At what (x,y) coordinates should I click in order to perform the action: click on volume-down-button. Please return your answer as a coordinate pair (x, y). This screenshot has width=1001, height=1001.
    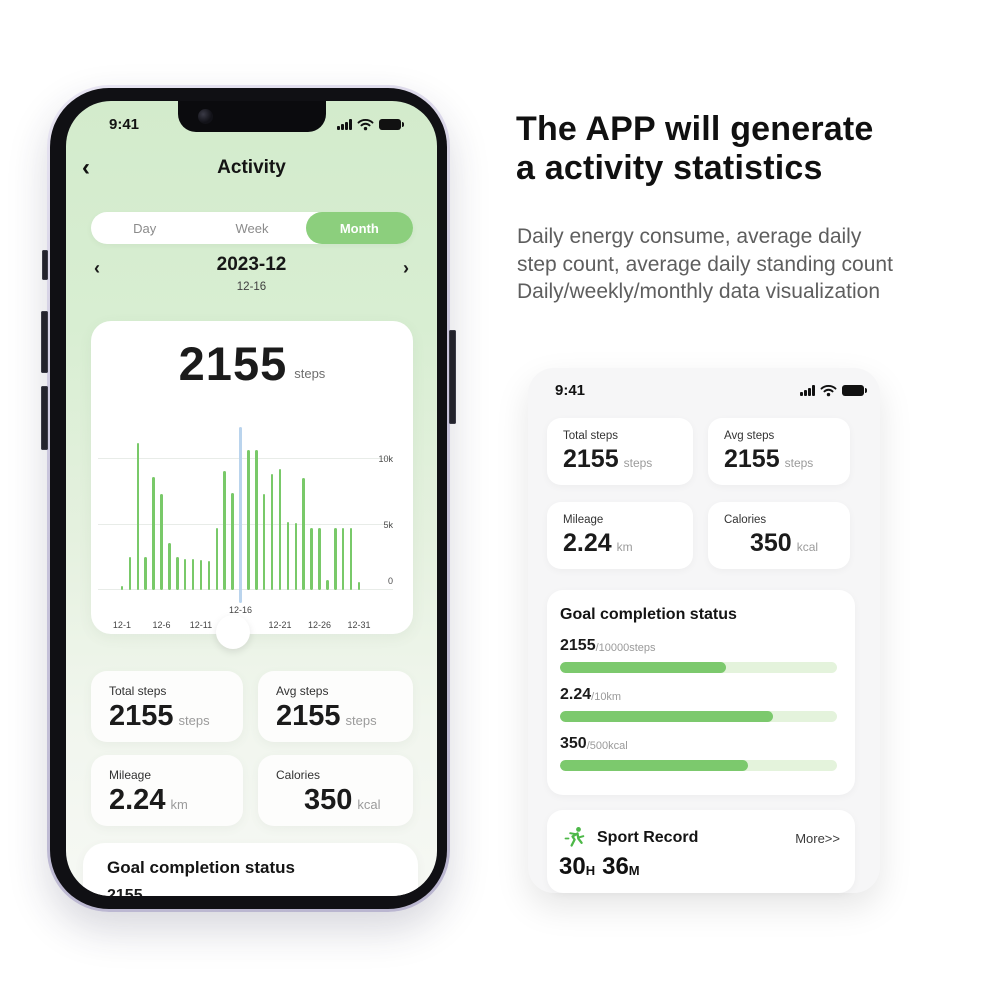
    Looking at the image, I should click on (44, 418).